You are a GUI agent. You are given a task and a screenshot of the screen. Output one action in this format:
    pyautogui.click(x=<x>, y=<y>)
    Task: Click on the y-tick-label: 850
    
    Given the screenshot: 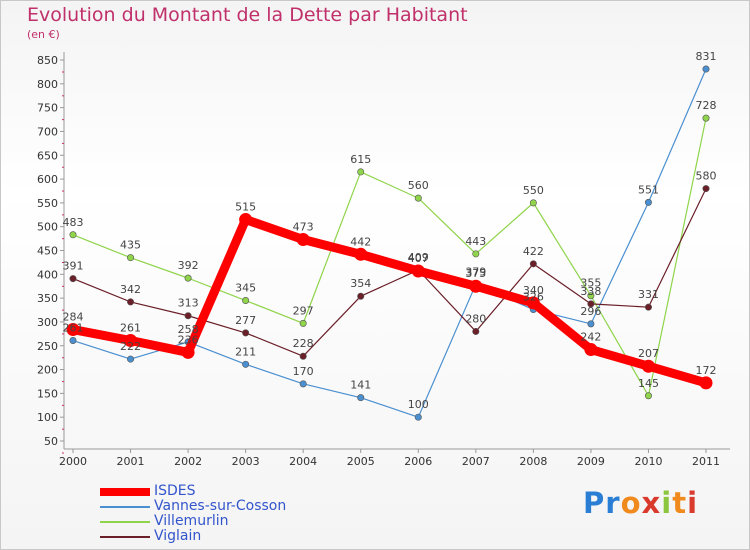 What is the action you would take?
    pyautogui.click(x=47, y=60)
    